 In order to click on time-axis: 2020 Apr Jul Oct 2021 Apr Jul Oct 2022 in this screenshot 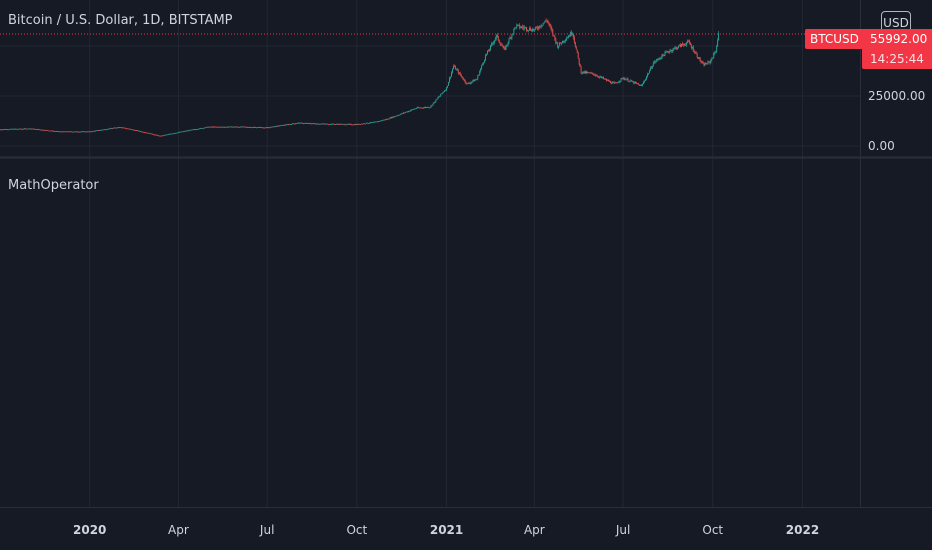, I will do `click(446, 530)`.